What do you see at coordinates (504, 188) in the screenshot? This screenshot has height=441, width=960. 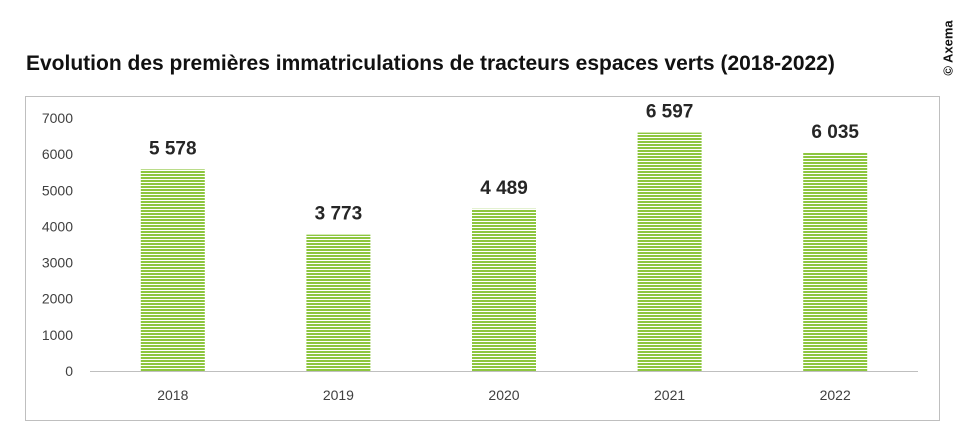 I see `data-label-2020: 4 489` at bounding box center [504, 188].